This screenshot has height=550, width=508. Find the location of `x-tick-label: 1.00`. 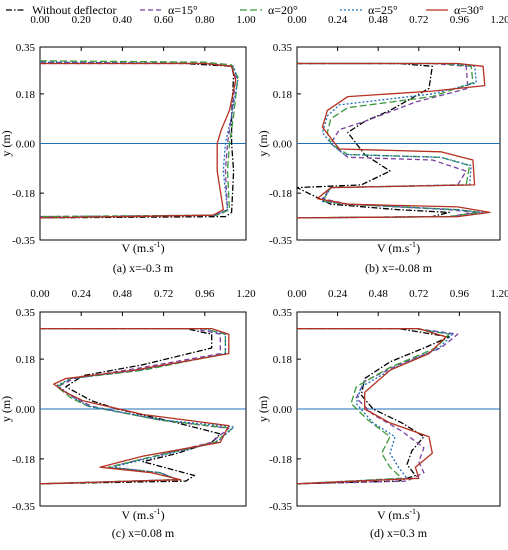

x-tick-label: 1.00 is located at coordinates (246, 20).